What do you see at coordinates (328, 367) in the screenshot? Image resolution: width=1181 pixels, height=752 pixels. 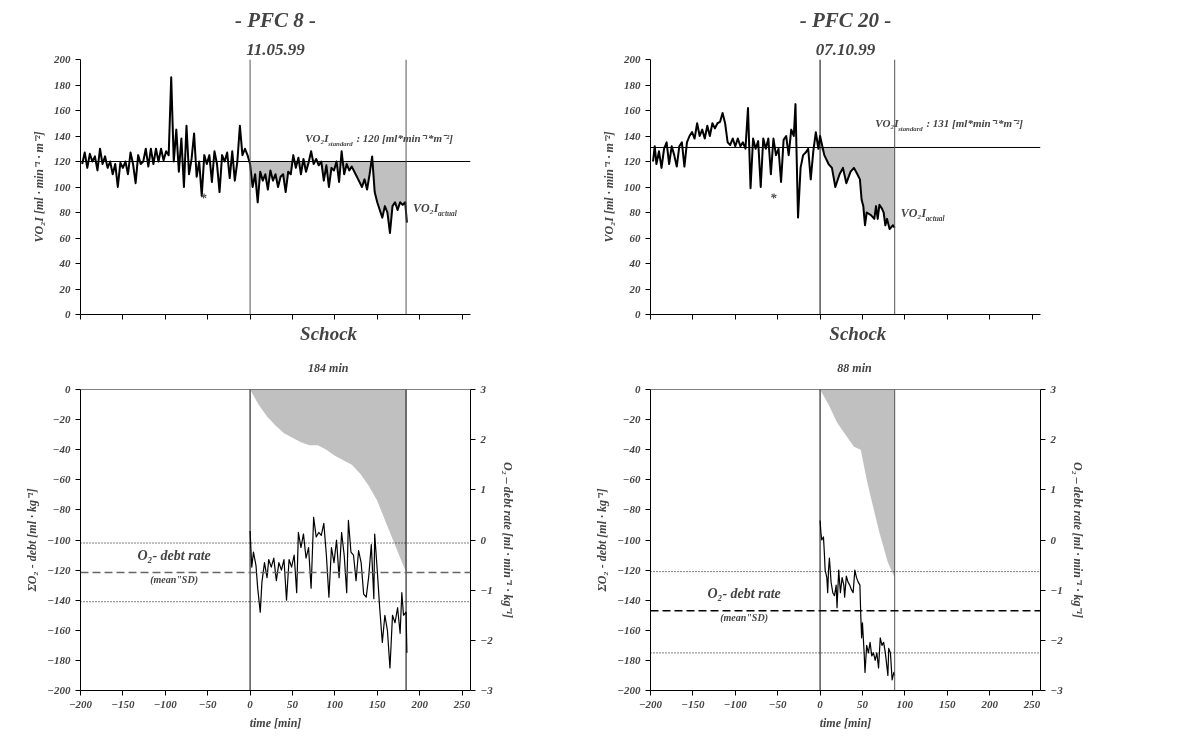 I see `text: 184 min` at bounding box center [328, 367].